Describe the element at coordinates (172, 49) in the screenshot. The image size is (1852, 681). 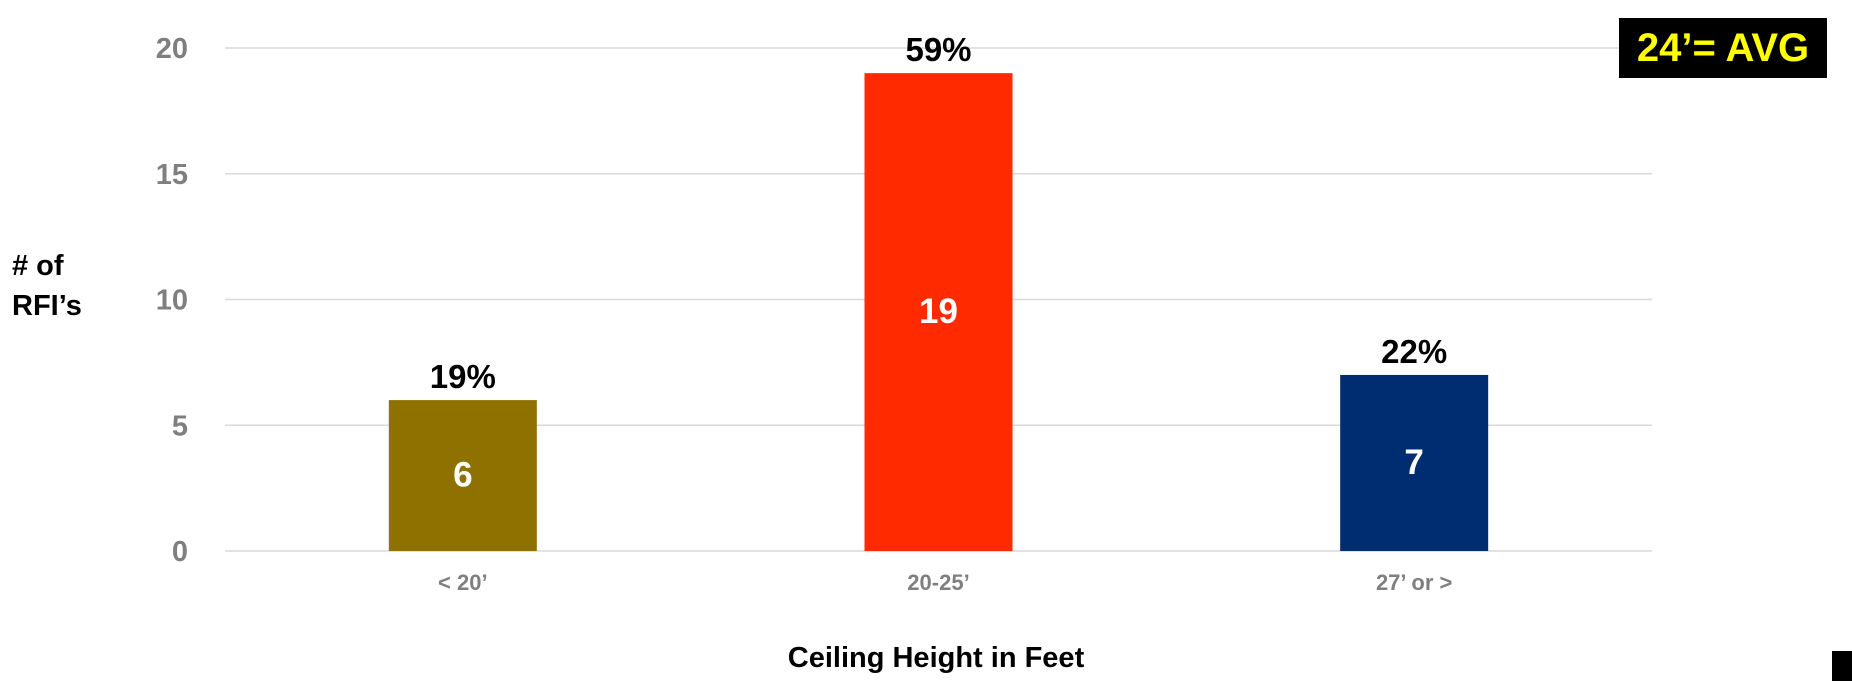
I see `y-tick-label: 20` at that location.